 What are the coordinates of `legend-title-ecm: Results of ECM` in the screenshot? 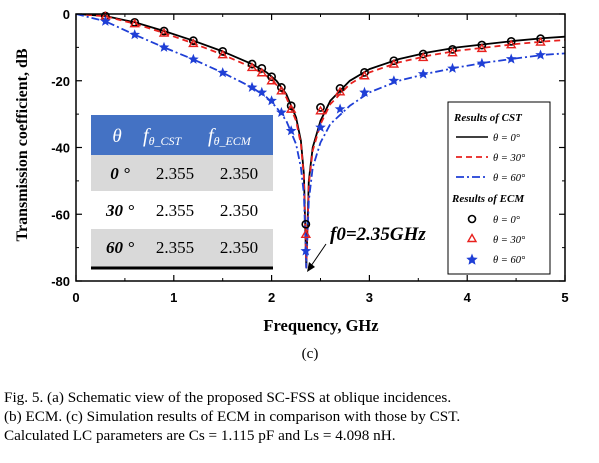 It's located at (488, 199).